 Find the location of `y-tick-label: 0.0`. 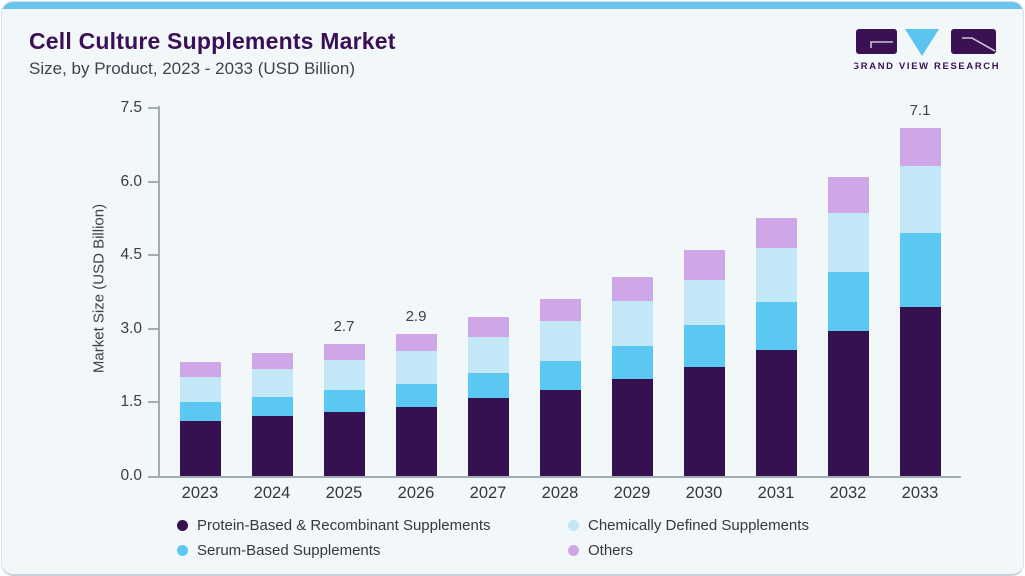

y-tick-label: 0.0 is located at coordinates (131, 475).